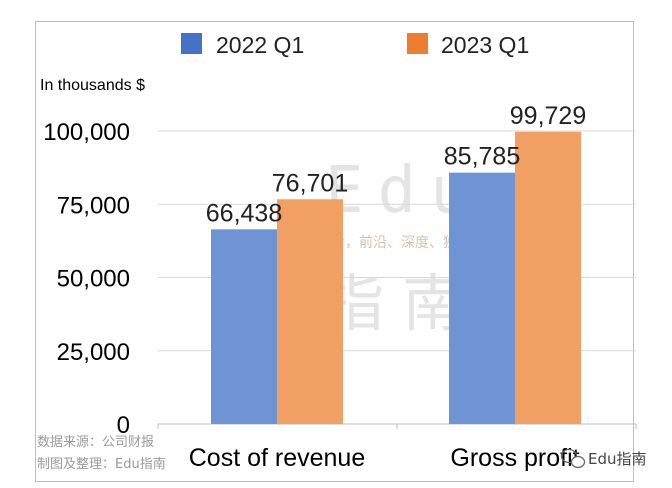 The width and height of the screenshot is (672, 488). I want to click on legend-swatch-2022-q1, so click(191, 43).